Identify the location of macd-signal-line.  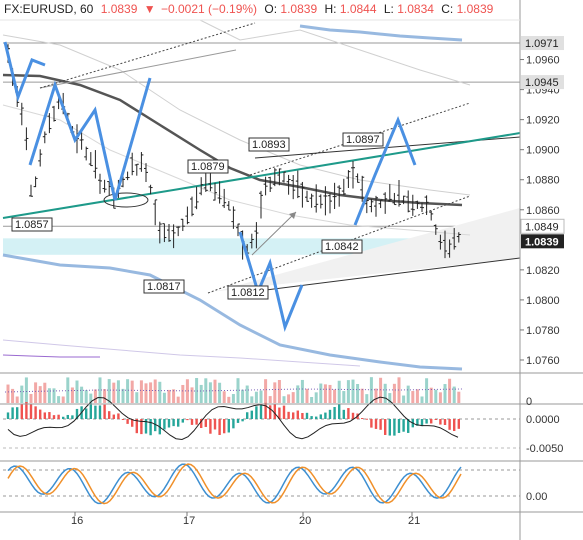
(233, 418).